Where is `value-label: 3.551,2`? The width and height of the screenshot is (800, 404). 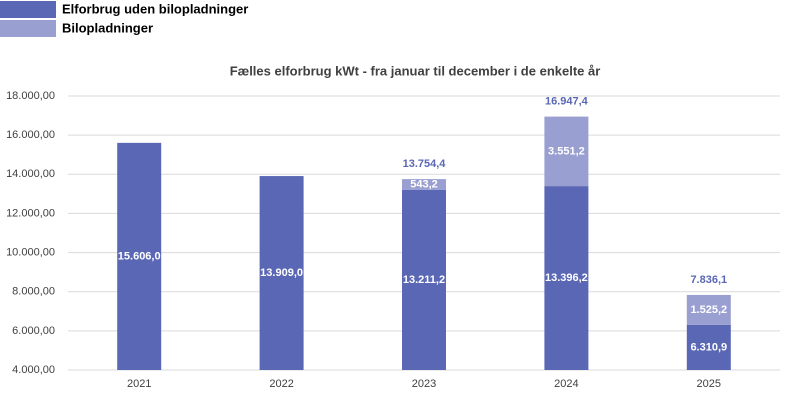 value-label: 3.551,2 is located at coordinates (566, 151).